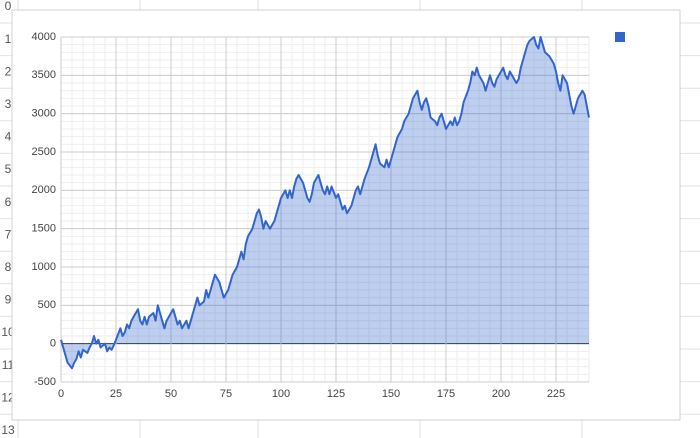 The height and width of the screenshot is (438, 700). I want to click on row-number: 1, so click(8, 39).